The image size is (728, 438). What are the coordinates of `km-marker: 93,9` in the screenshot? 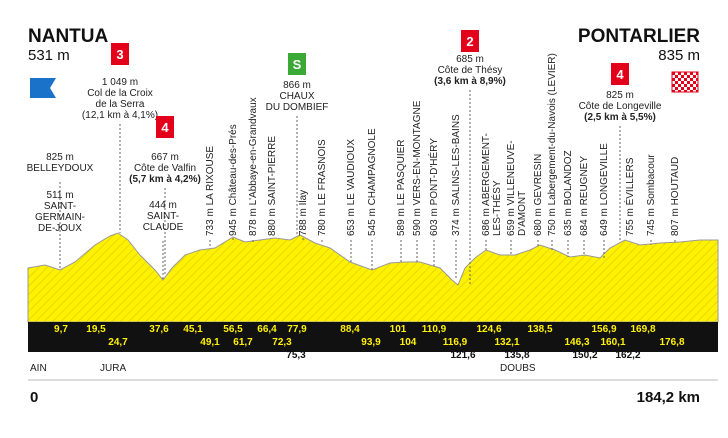 It's located at (371, 342).